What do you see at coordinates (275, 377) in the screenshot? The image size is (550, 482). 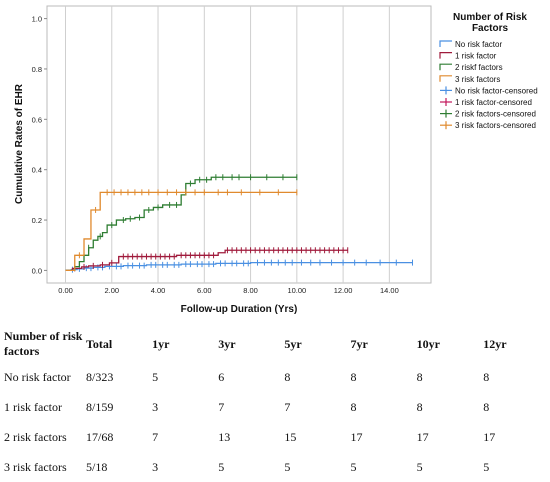 I see `table-row: No risk factor 8/323 5 6 8 8 8 8` at bounding box center [275, 377].